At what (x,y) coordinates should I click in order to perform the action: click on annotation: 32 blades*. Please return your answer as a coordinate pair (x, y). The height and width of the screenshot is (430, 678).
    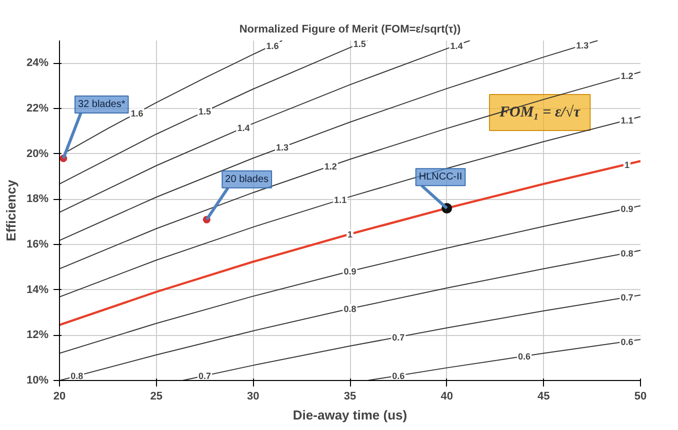
    Looking at the image, I should click on (102, 104).